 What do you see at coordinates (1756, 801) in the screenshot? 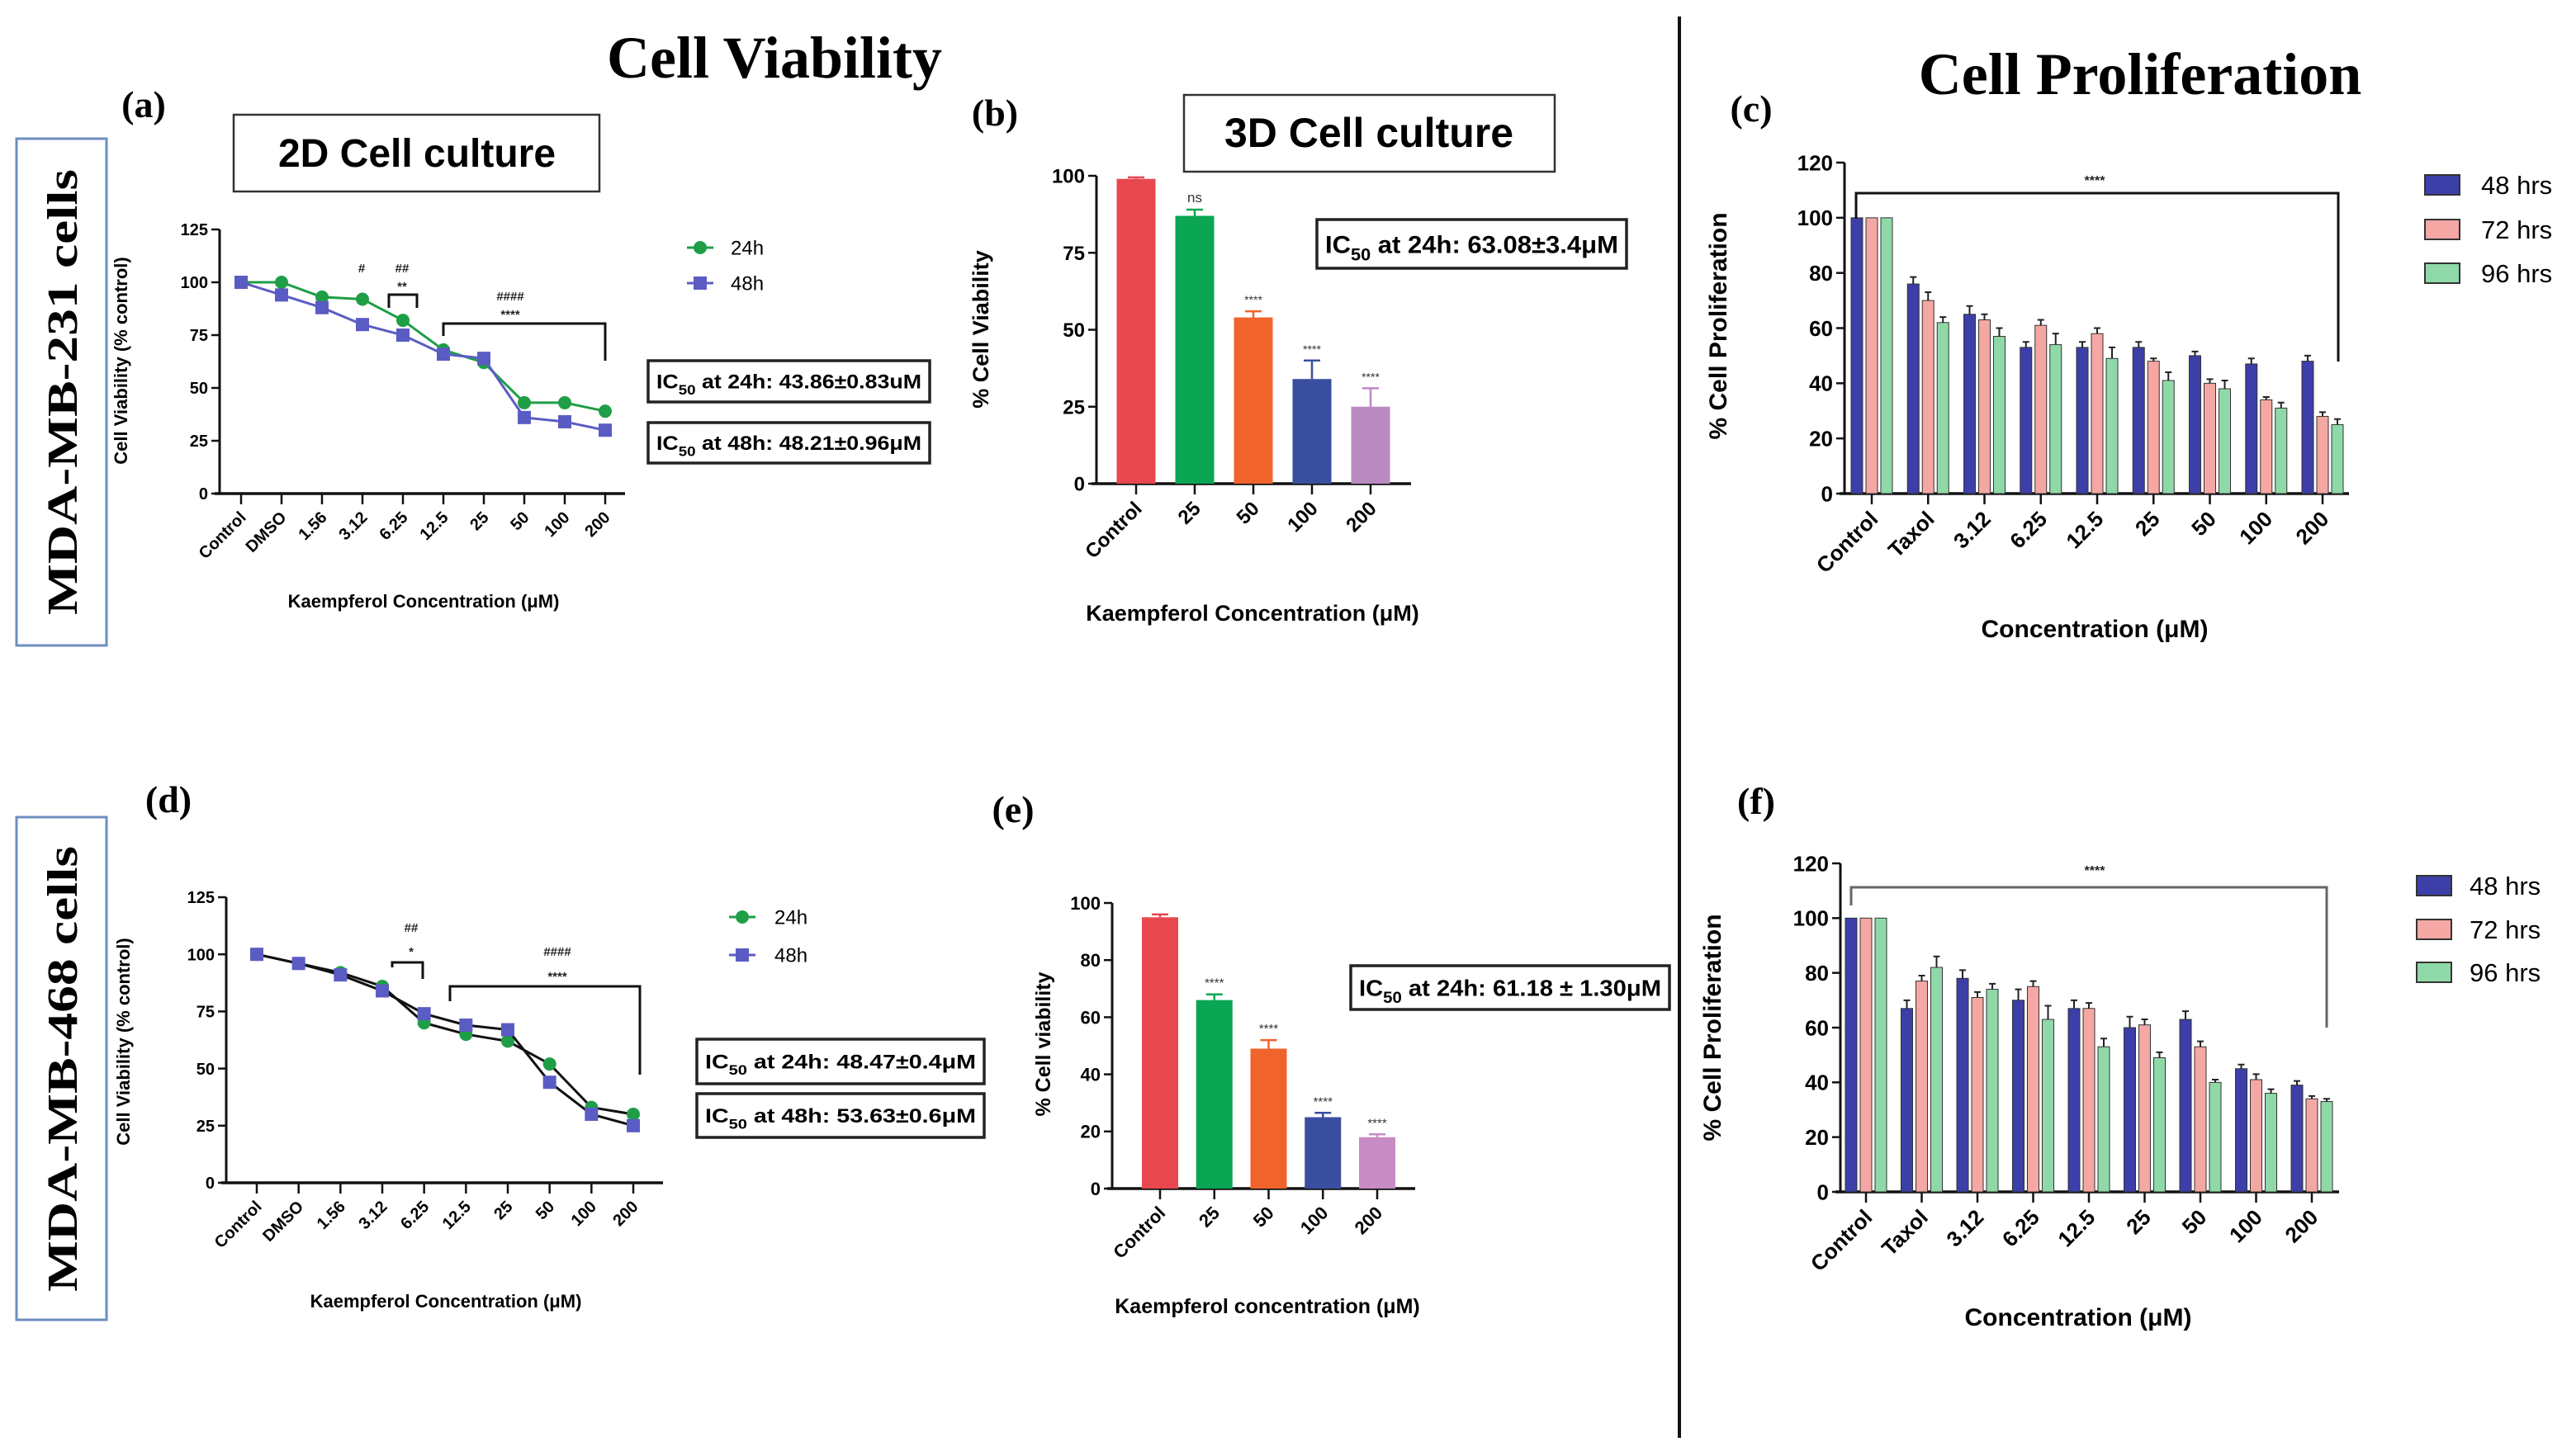
I see `panel-label: (f)` at bounding box center [1756, 801].